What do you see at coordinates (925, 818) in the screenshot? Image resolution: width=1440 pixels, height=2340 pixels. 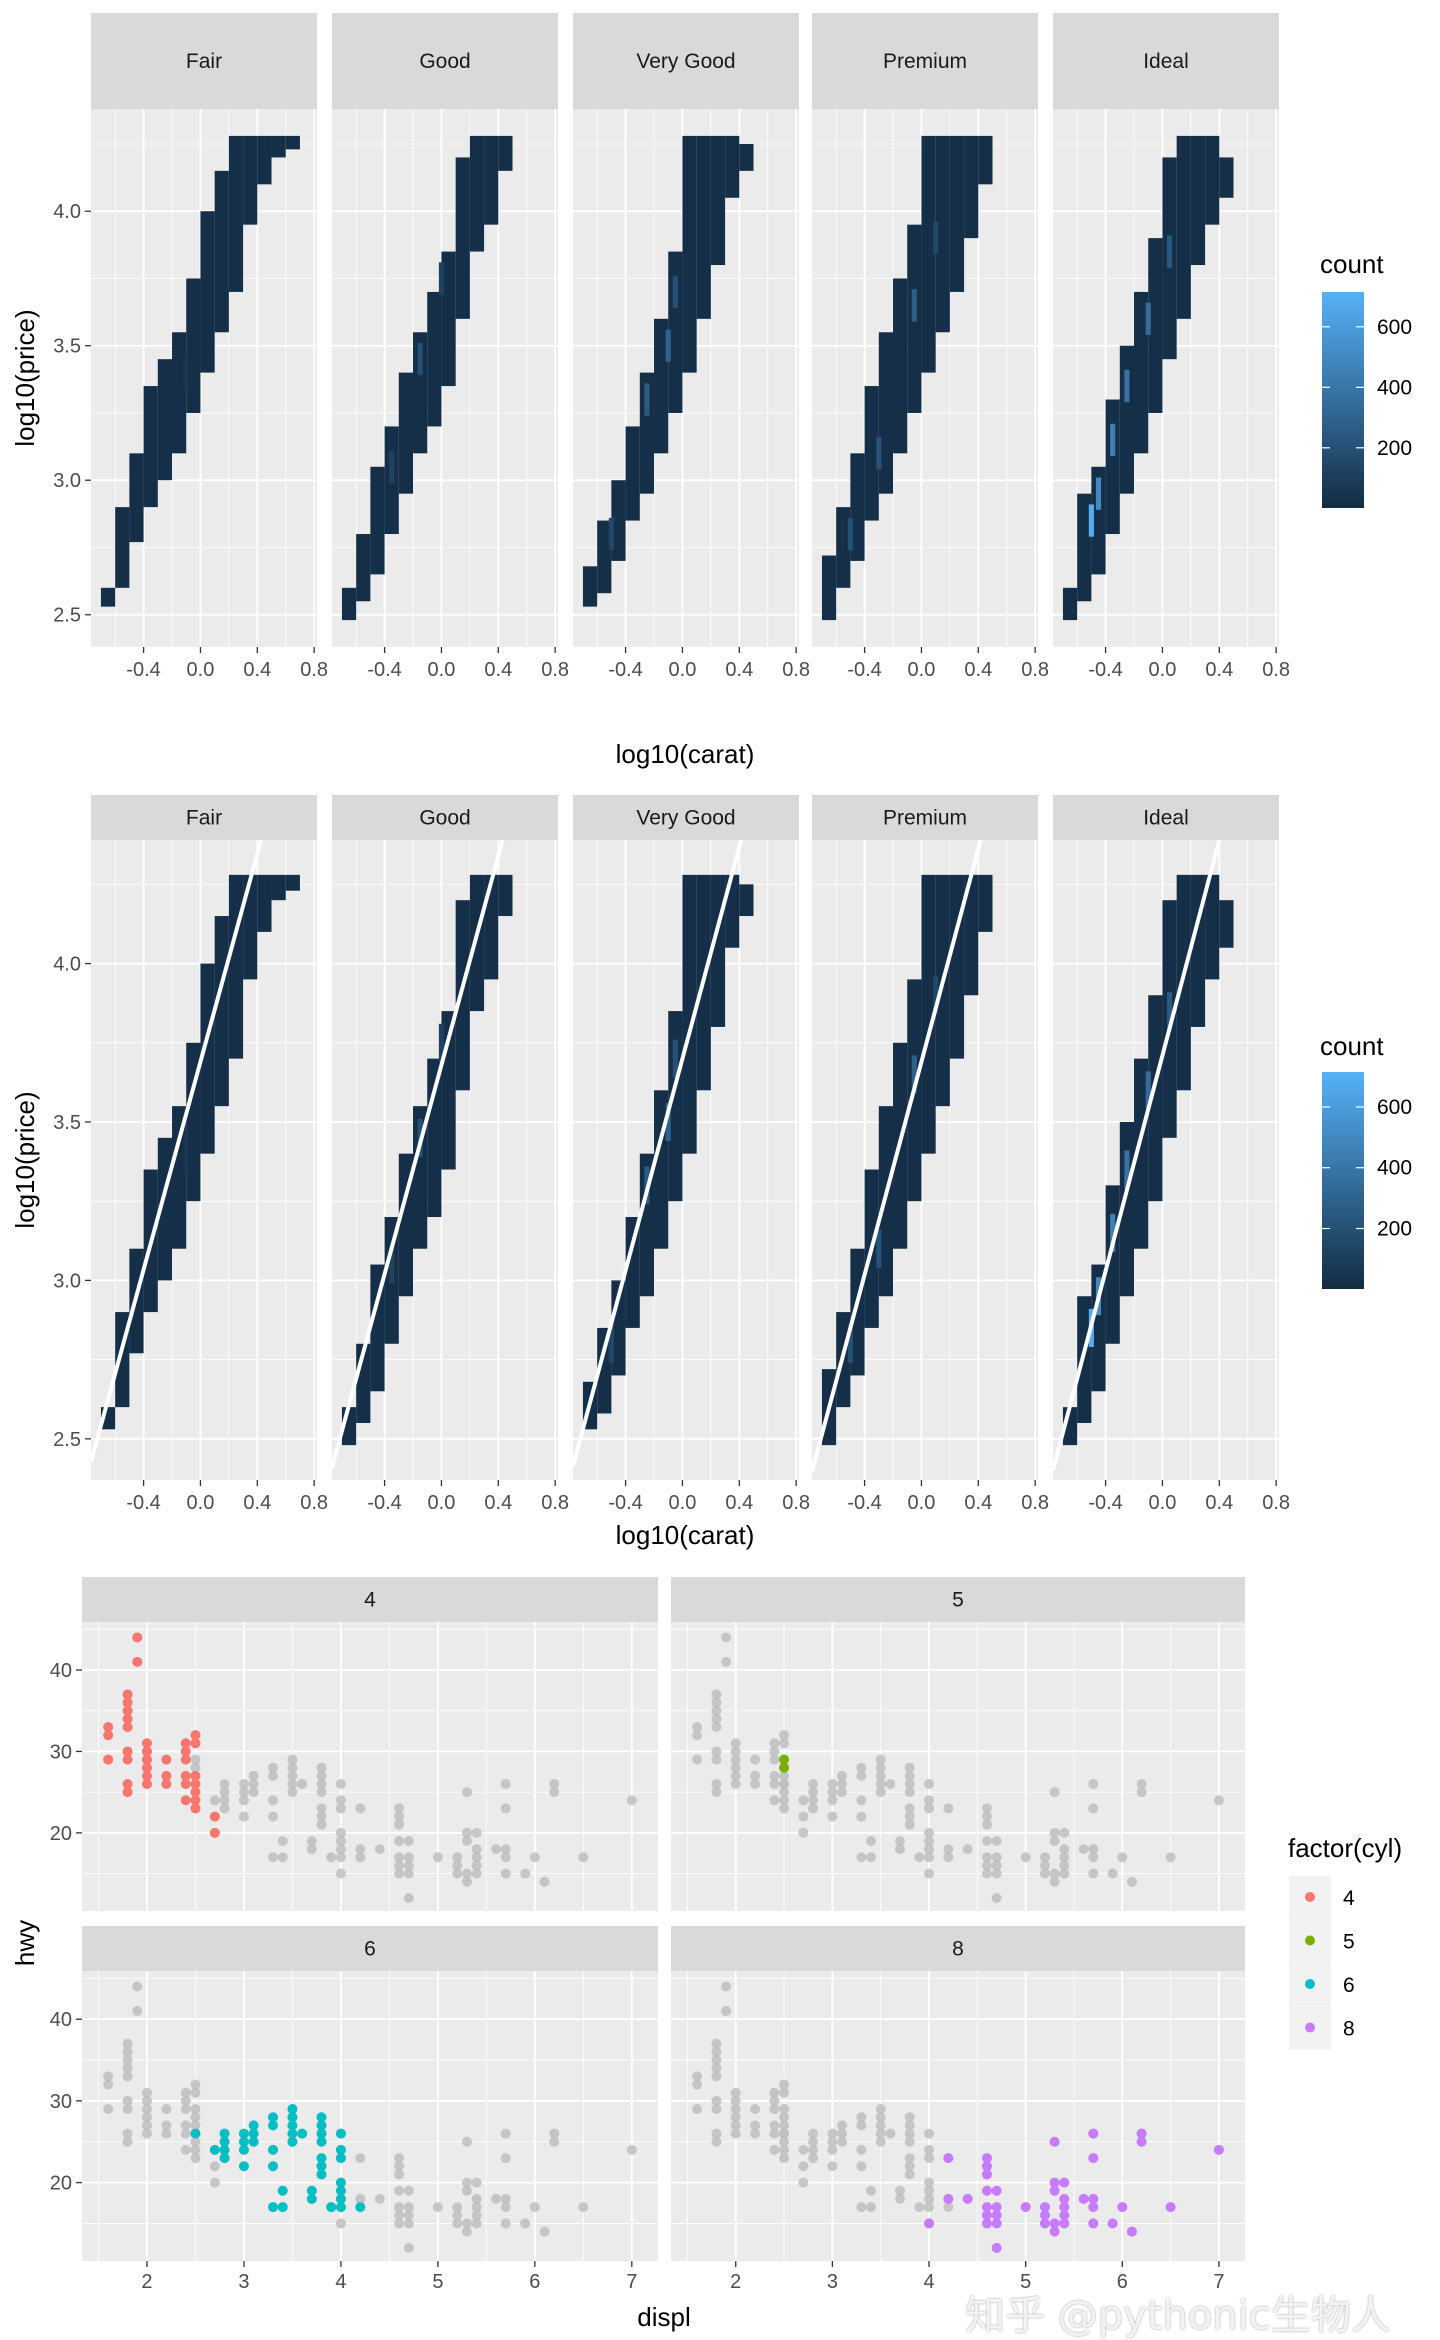 I see `facet-strip-label: Premium` at bounding box center [925, 818].